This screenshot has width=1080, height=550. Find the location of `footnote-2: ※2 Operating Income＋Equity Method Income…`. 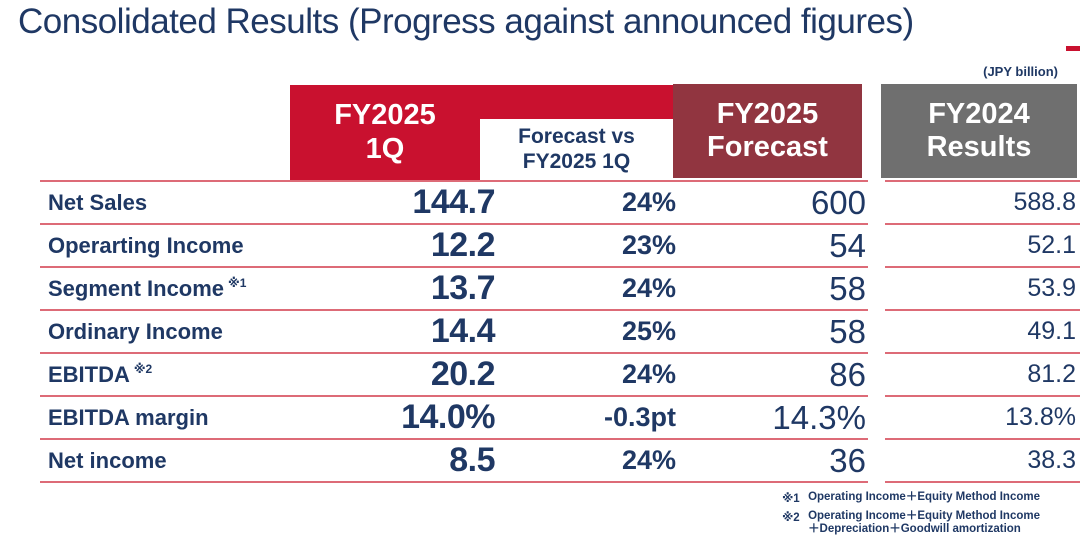

footnote-2: ※2 Operating Income＋Equity Method Income… is located at coordinates (911, 523).